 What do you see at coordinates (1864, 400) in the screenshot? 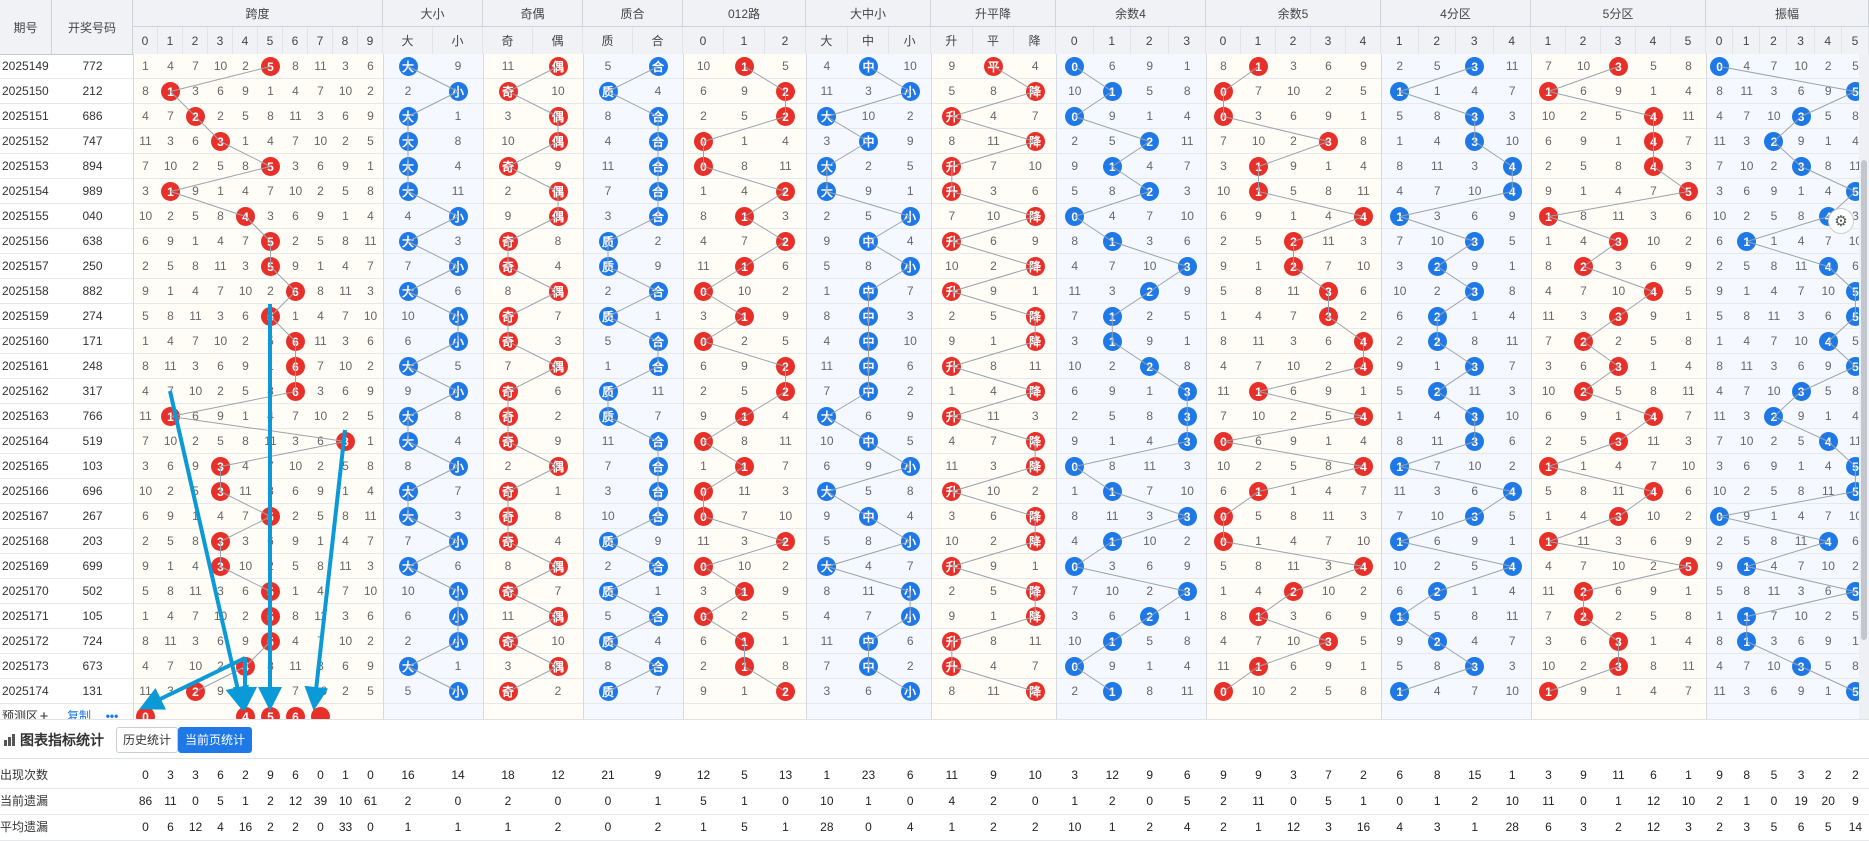
I see `scrollbar-thumb` at bounding box center [1864, 400].